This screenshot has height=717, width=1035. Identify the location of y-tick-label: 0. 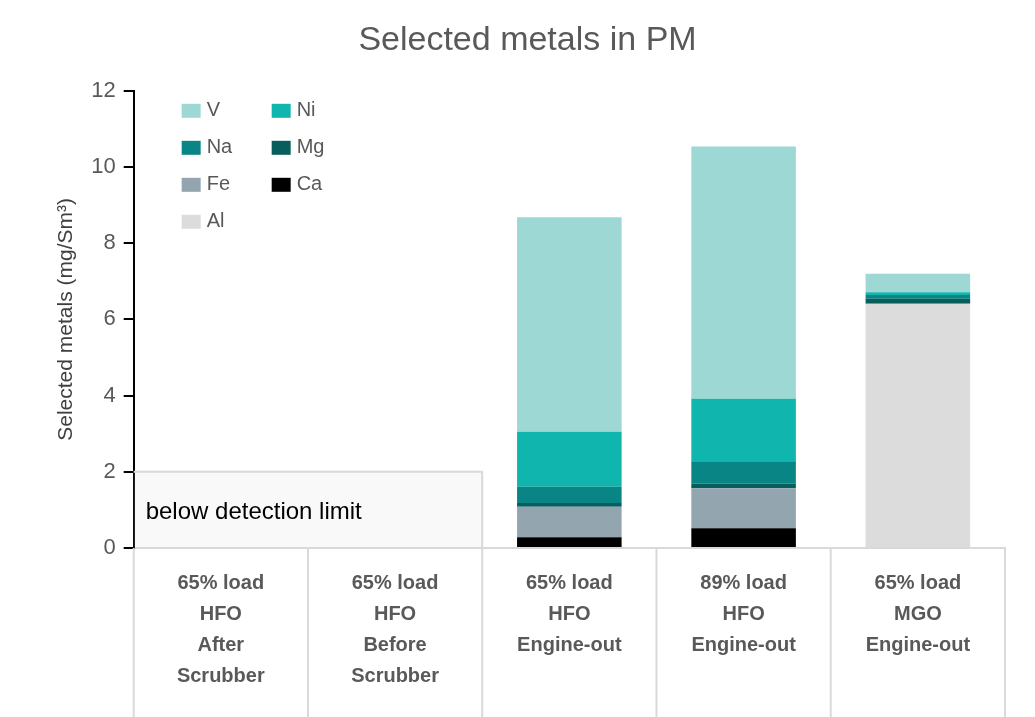
(109, 547).